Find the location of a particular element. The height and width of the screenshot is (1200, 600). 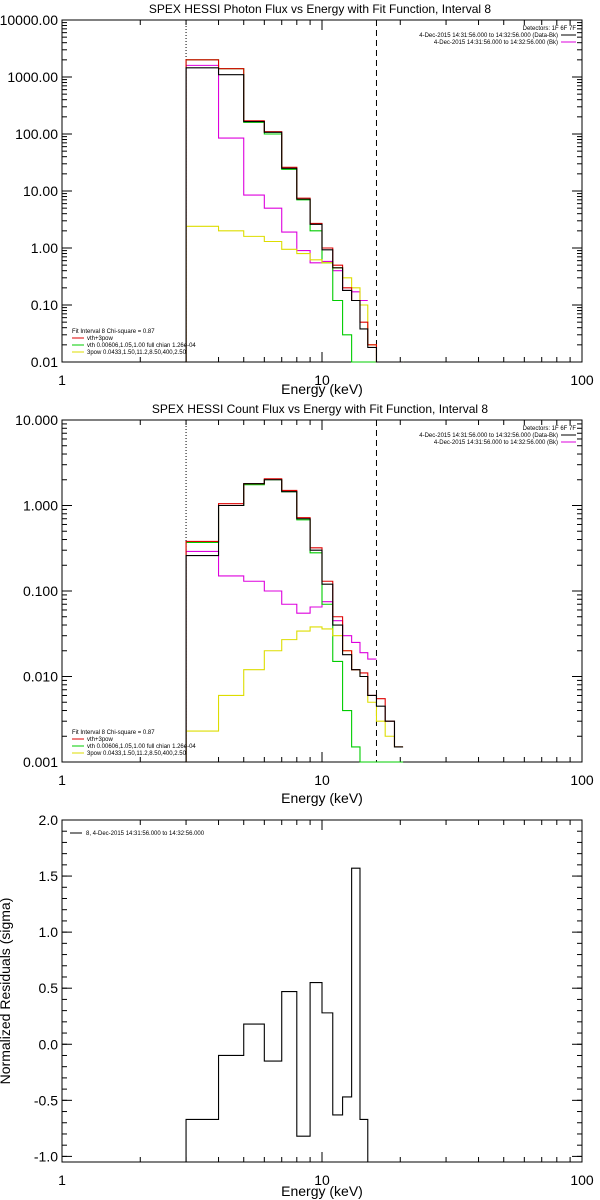

series-8-line is located at coordinates (277, 1014).